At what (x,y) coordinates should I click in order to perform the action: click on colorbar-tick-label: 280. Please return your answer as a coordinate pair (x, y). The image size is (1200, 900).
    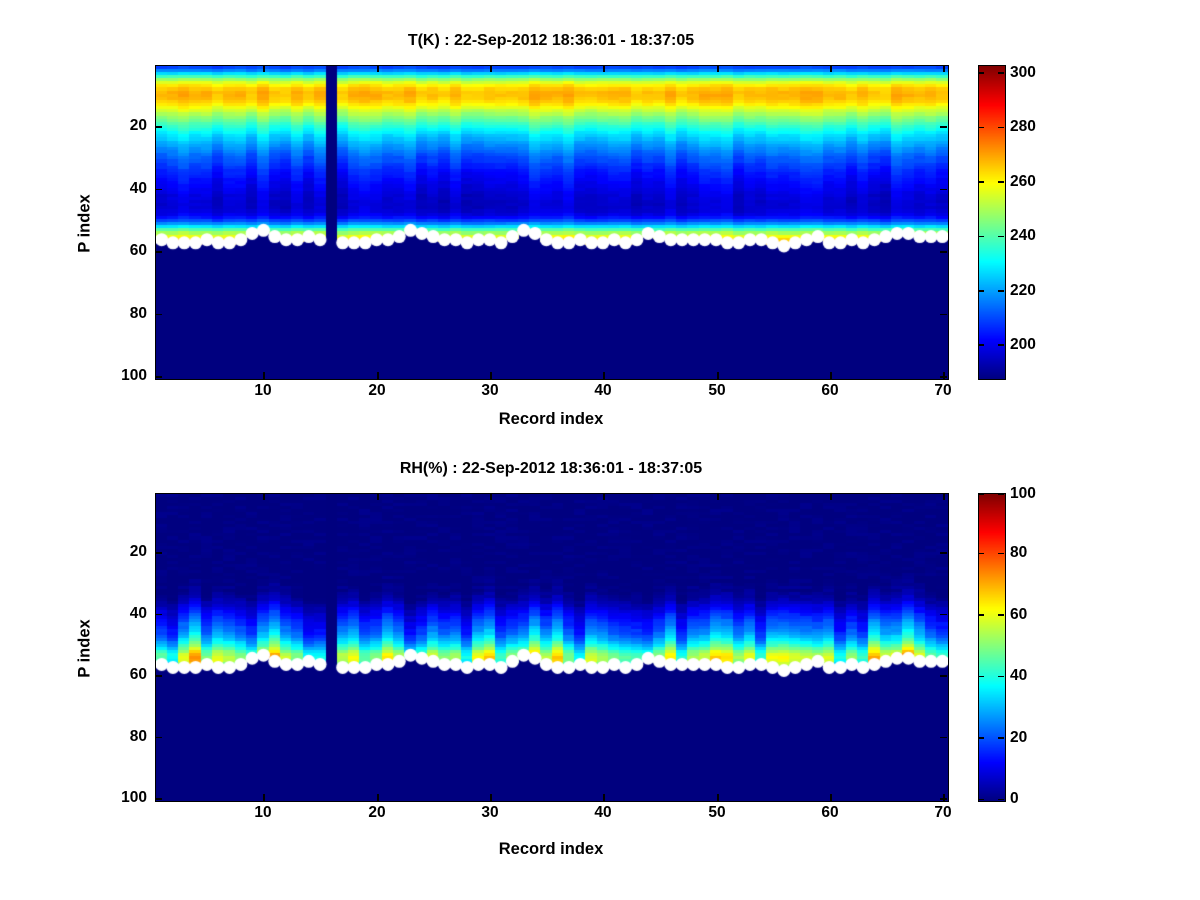
    Looking at the image, I should click on (1023, 127).